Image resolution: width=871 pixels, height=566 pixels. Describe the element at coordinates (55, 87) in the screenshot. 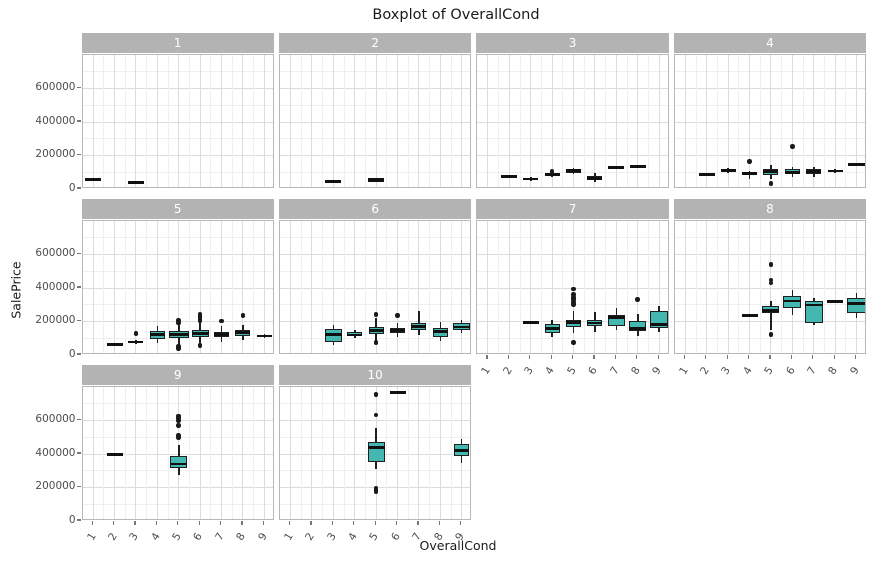

I see `y-tick-label: 600000` at that location.